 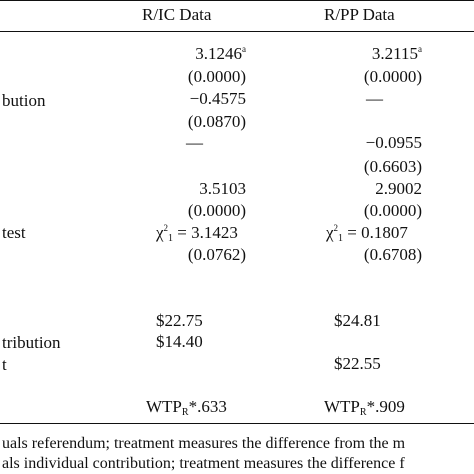 I want to click on ric-wtp-ratio: WTPR*.633, so click(x=186, y=407).